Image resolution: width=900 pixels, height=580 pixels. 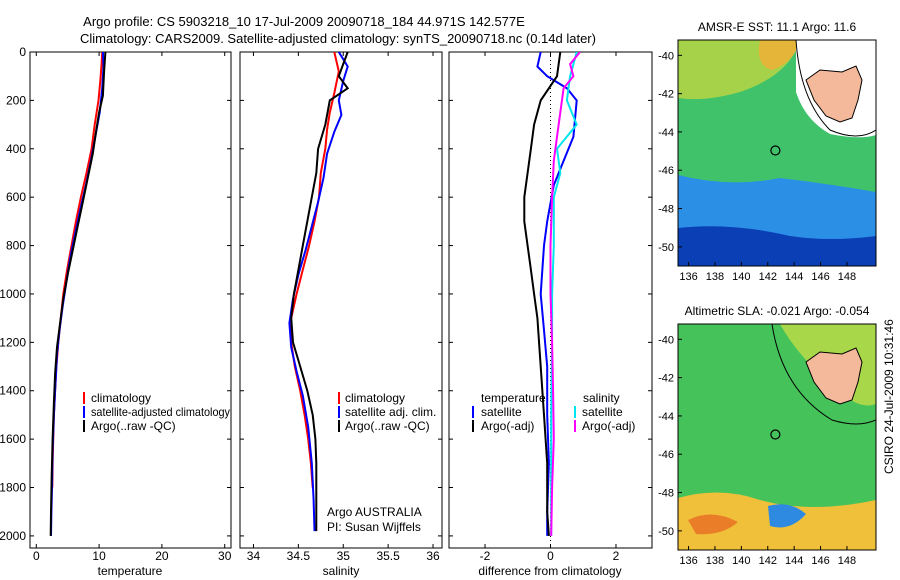 I want to click on difference-xticks: -2 0 2, so click(x=550, y=556).